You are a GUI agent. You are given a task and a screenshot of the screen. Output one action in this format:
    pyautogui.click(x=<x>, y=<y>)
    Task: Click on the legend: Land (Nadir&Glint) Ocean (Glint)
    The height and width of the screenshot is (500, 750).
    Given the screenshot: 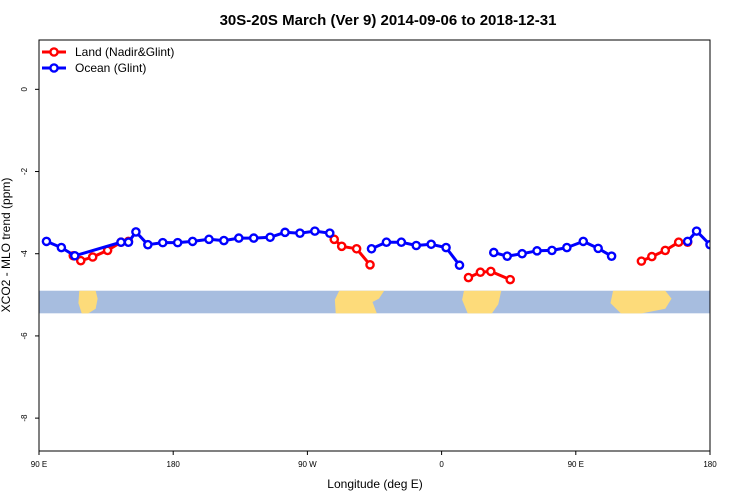 What is the action you would take?
    pyautogui.click(x=108, y=60)
    